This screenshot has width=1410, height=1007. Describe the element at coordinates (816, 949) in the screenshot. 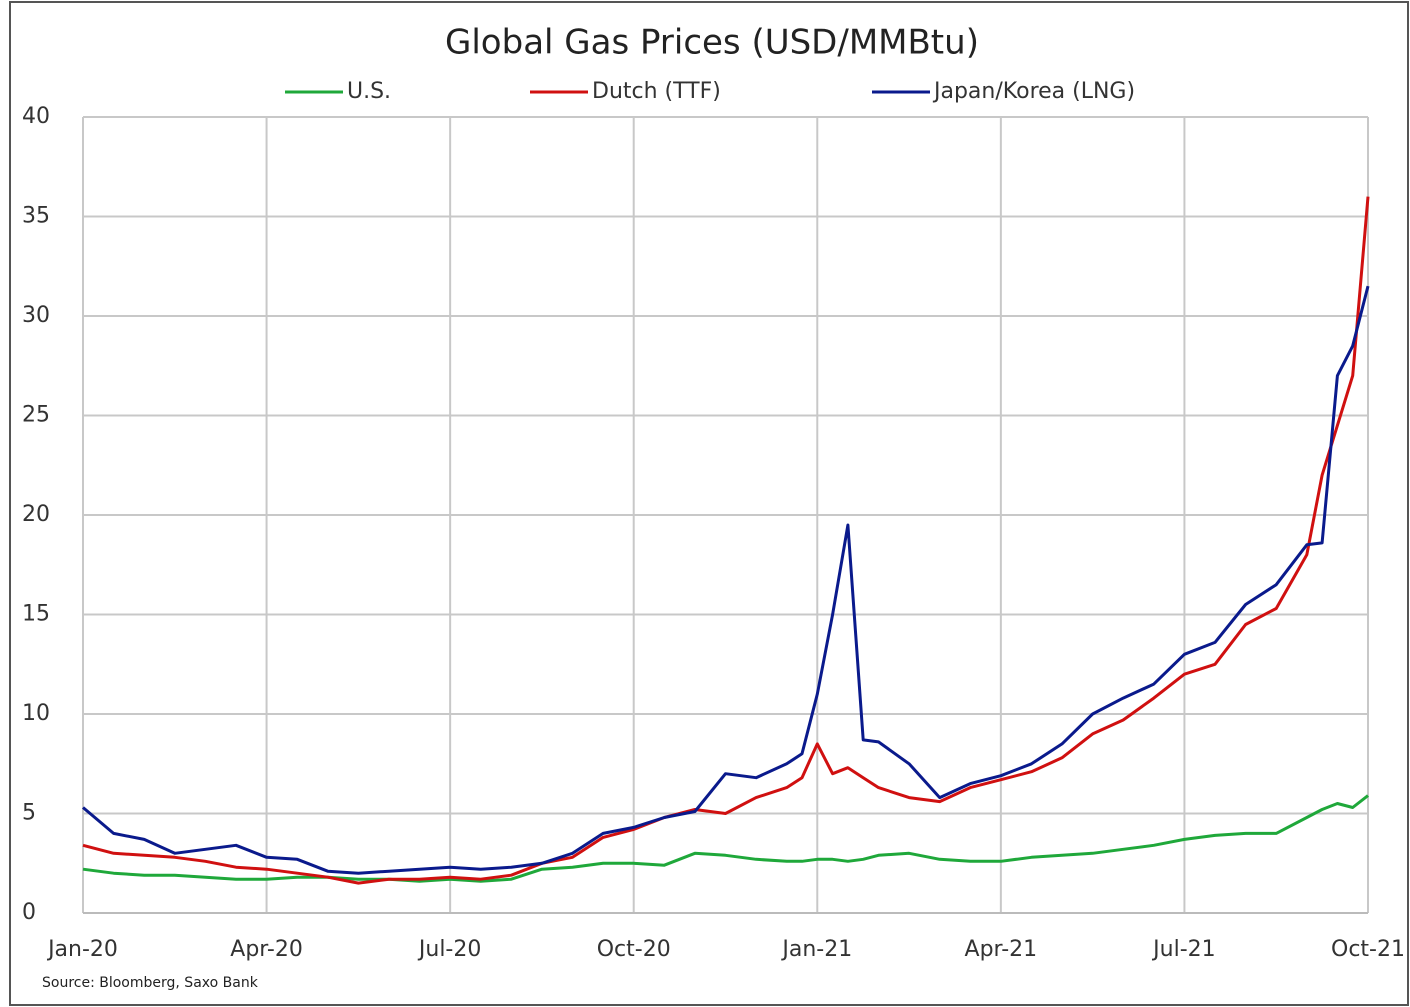

I see `x-tick-label: Jan-21` at that location.